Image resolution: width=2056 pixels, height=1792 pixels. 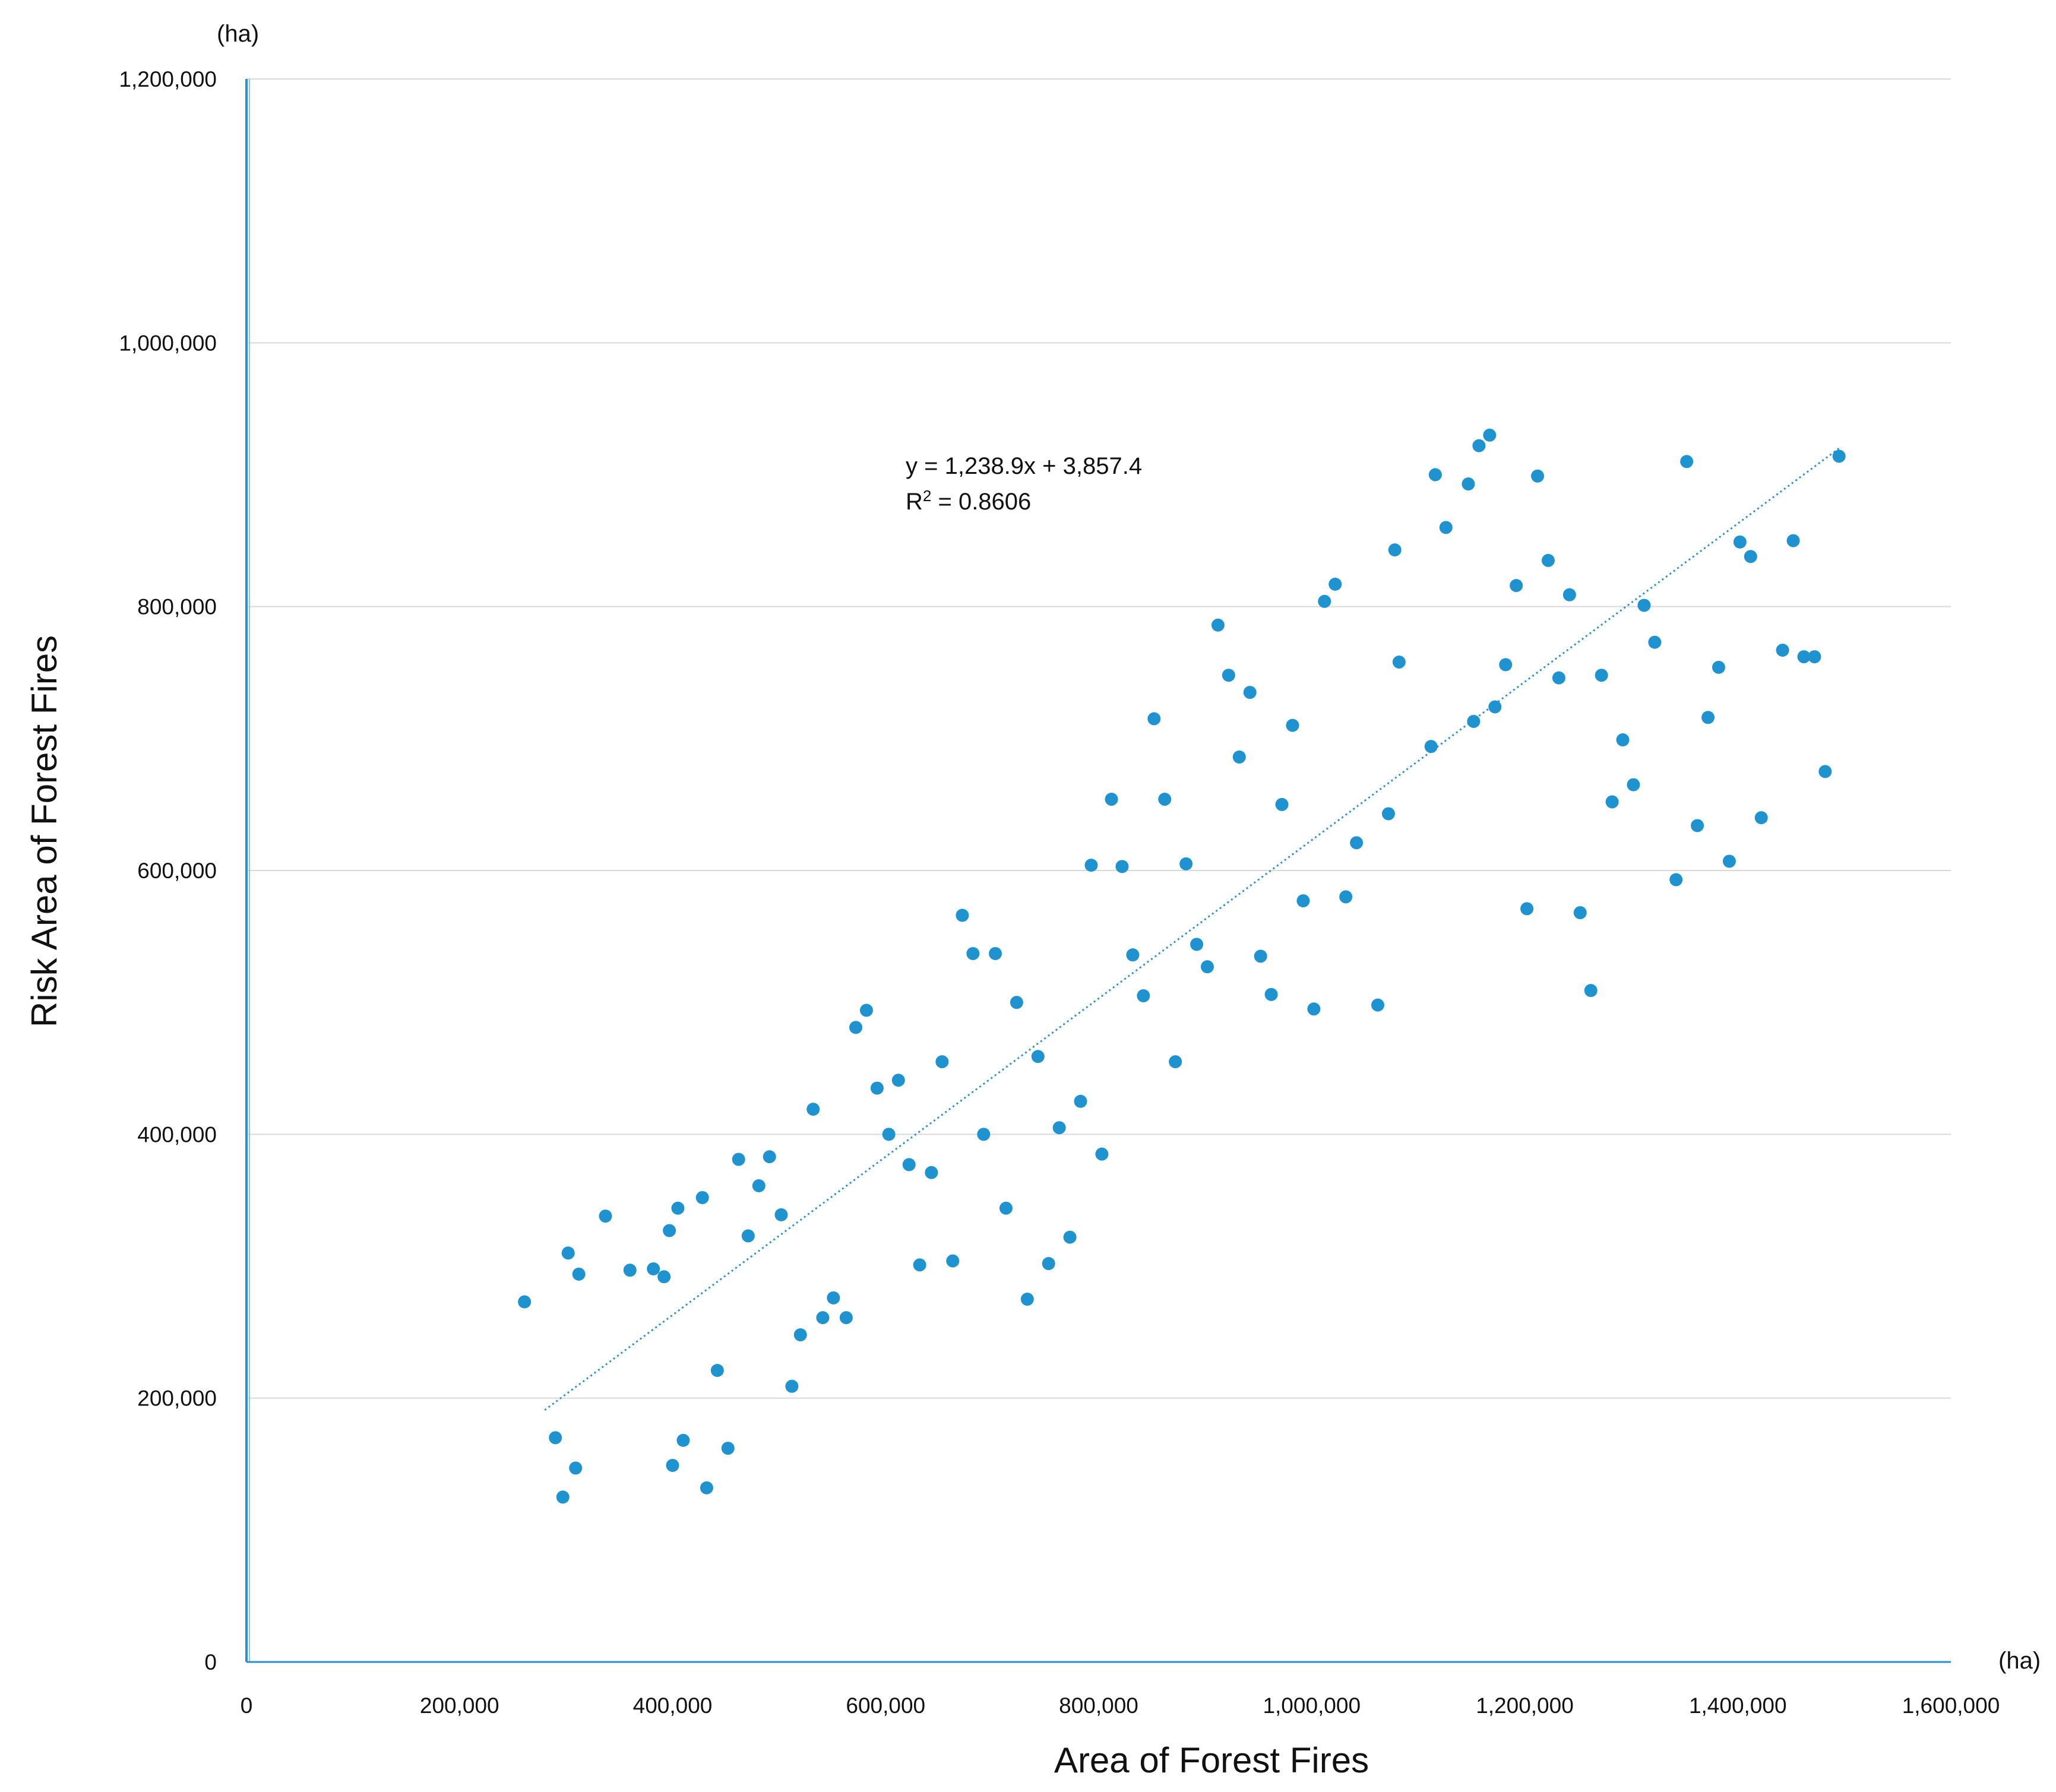 What do you see at coordinates (1312, 1705) in the screenshot?
I see `x-tick-label-5: 1,000,000` at bounding box center [1312, 1705].